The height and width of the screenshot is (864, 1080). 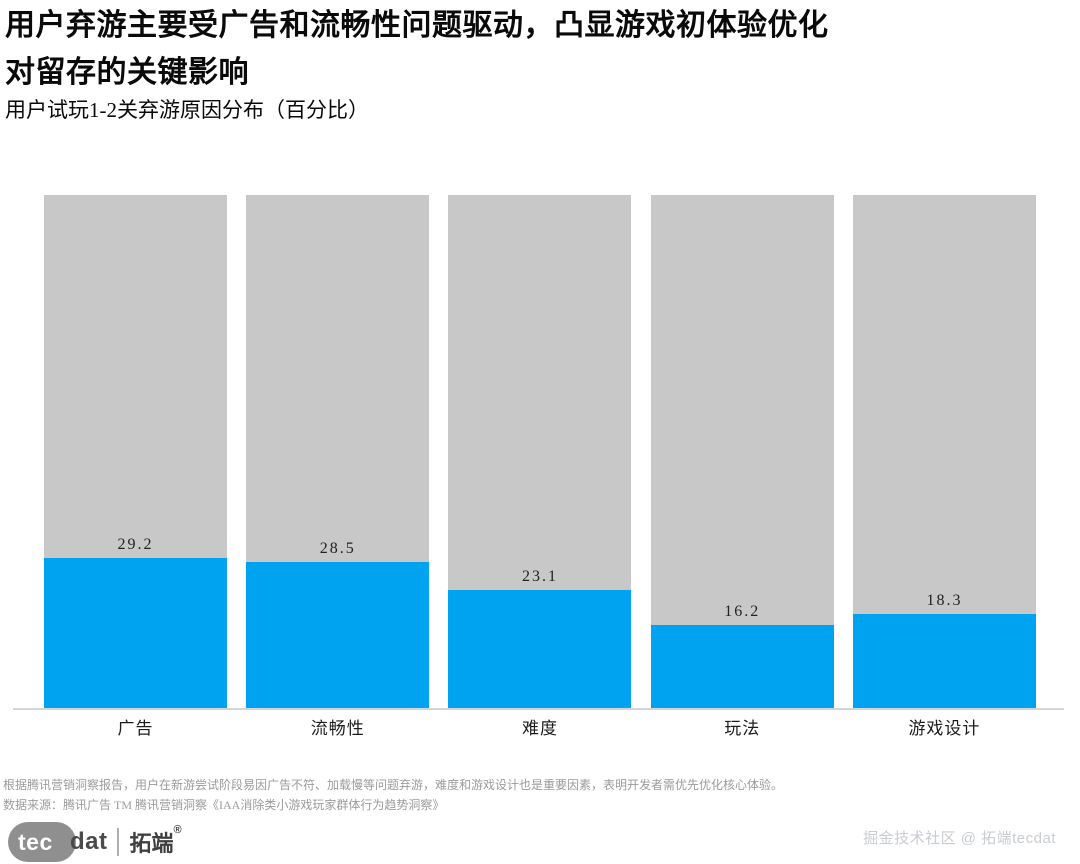 What do you see at coordinates (135, 545) in the screenshot?
I see `bar-value-label: 29.2` at bounding box center [135, 545].